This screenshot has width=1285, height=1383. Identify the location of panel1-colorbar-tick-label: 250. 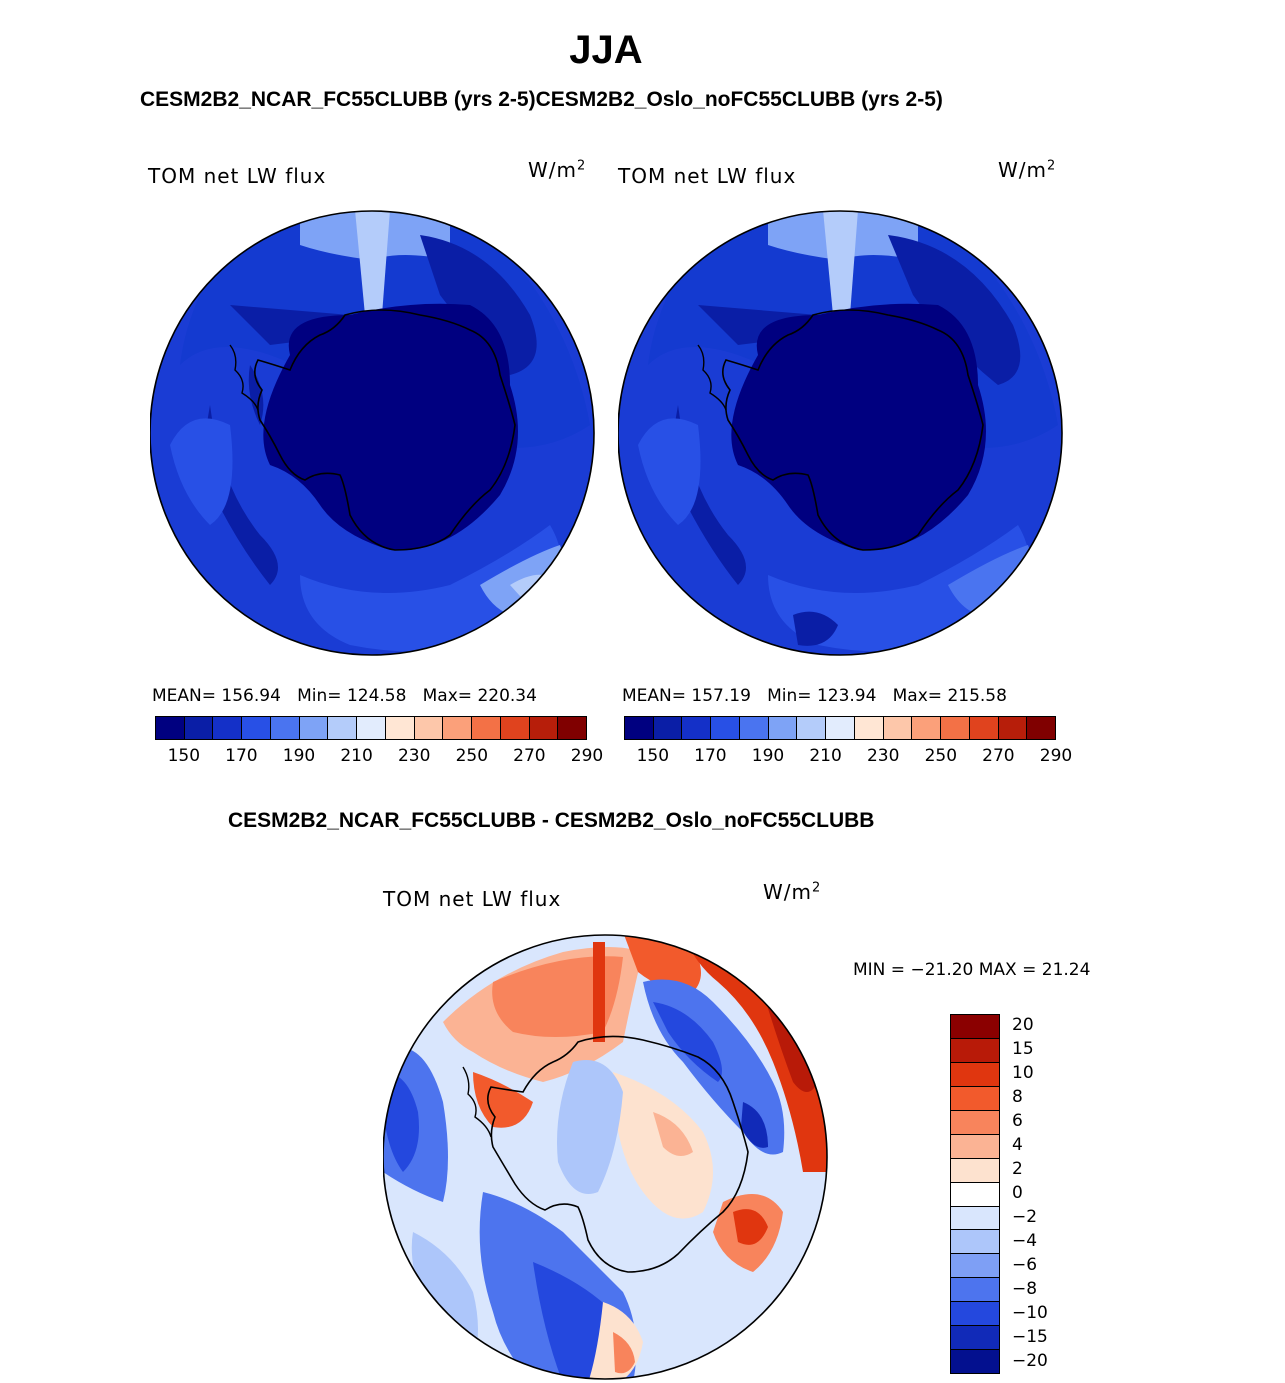
(472, 756).